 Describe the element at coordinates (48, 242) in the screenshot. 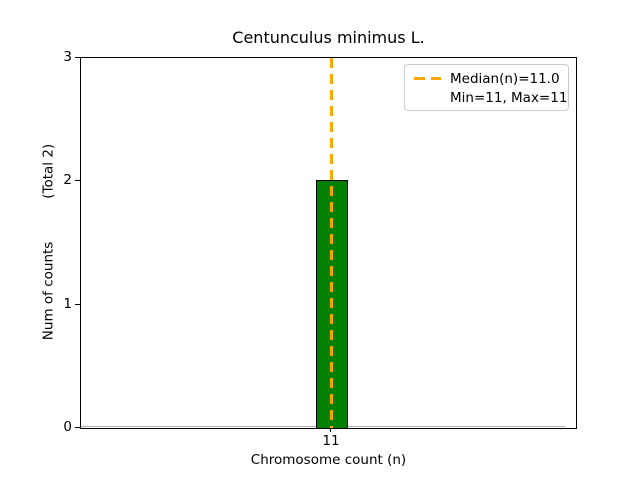

I see `y-axis-label: Num of counts (Total 2)` at that location.